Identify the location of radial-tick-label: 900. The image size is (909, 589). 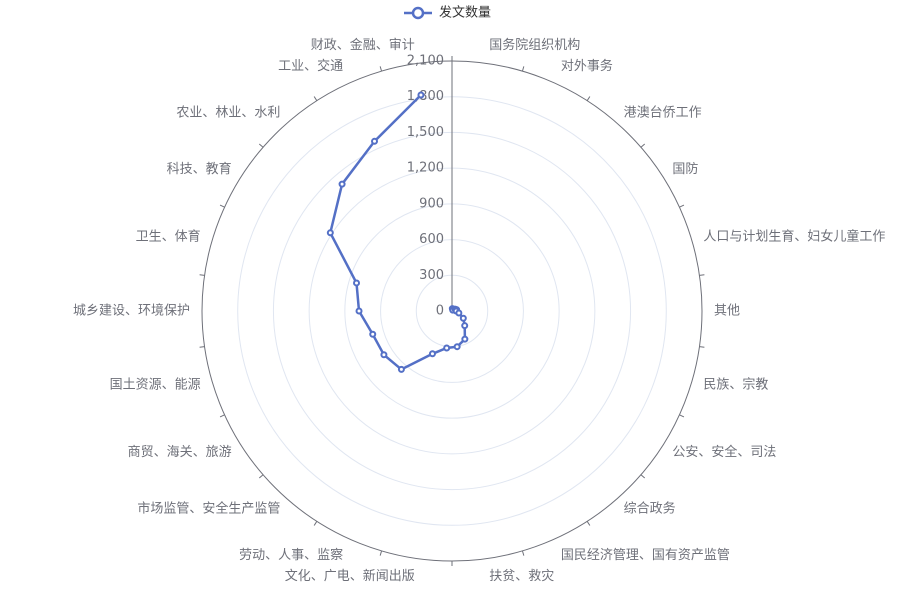
(431, 203).